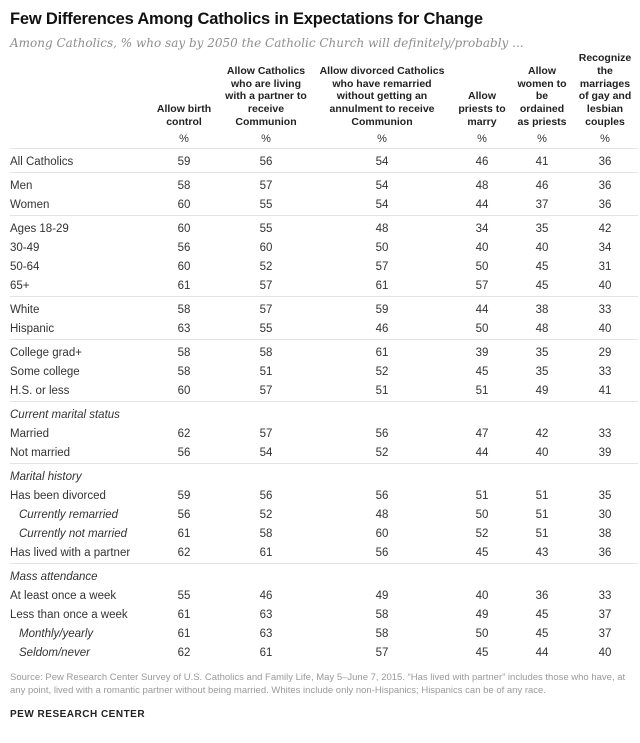  Describe the element at coordinates (605, 515) in the screenshot. I see `cell-value: 30` at that location.